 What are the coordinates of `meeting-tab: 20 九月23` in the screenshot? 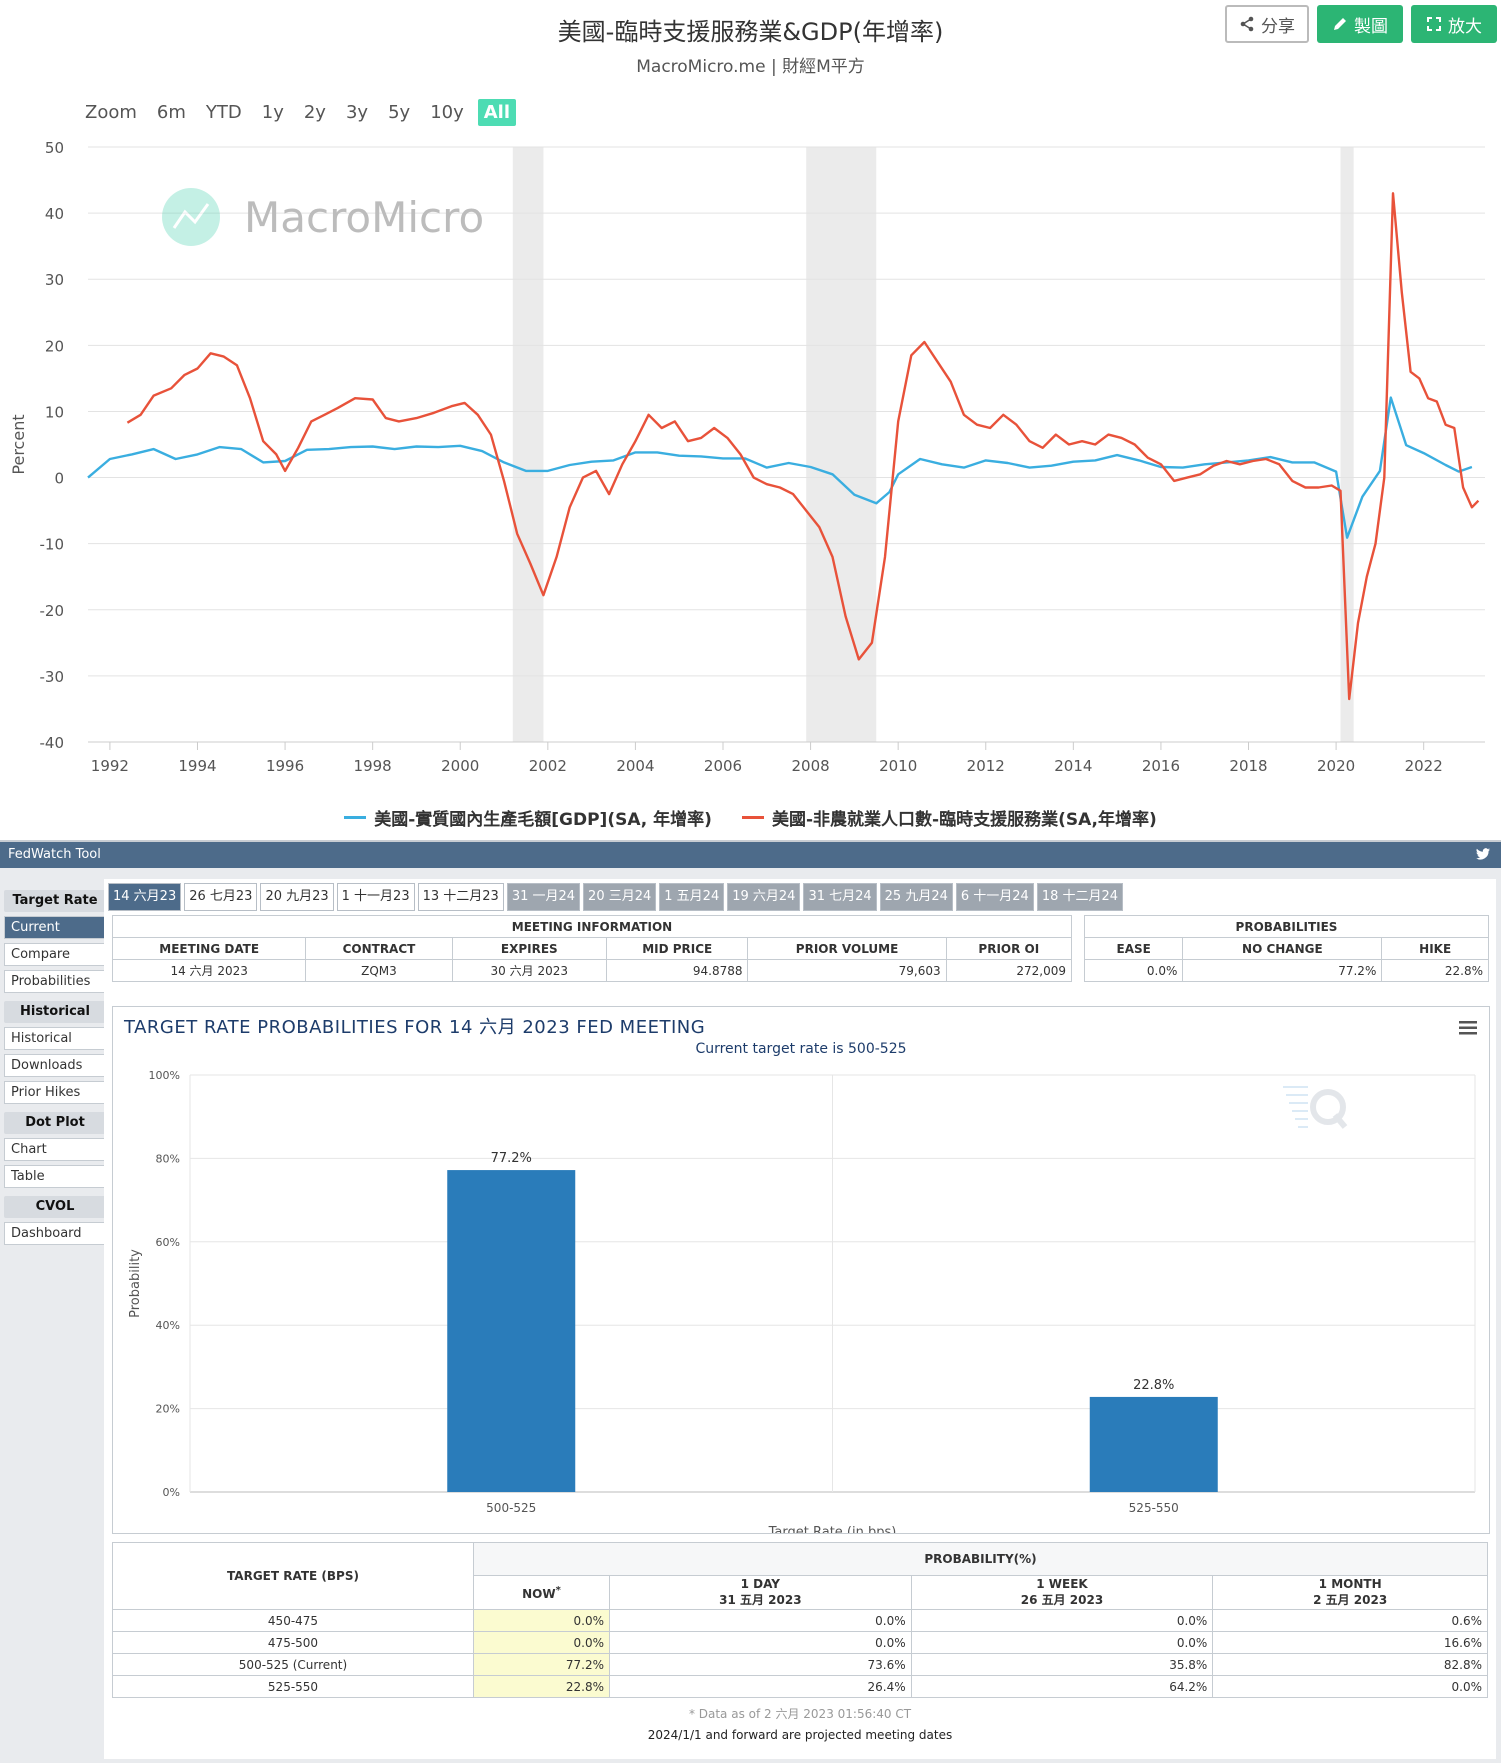 It's located at (297, 897).